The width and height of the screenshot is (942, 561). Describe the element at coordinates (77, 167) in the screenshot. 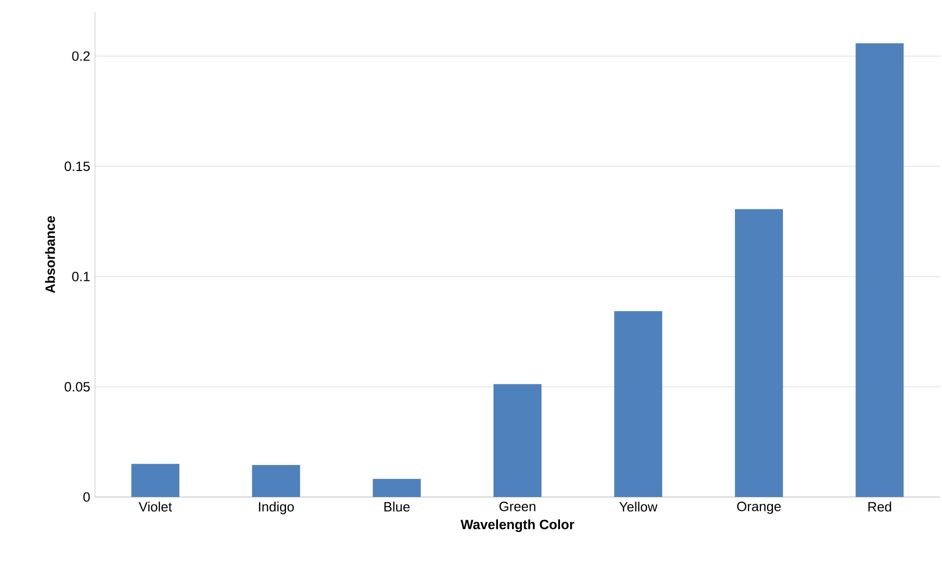

I see `y-tick-label: 0.15` at that location.